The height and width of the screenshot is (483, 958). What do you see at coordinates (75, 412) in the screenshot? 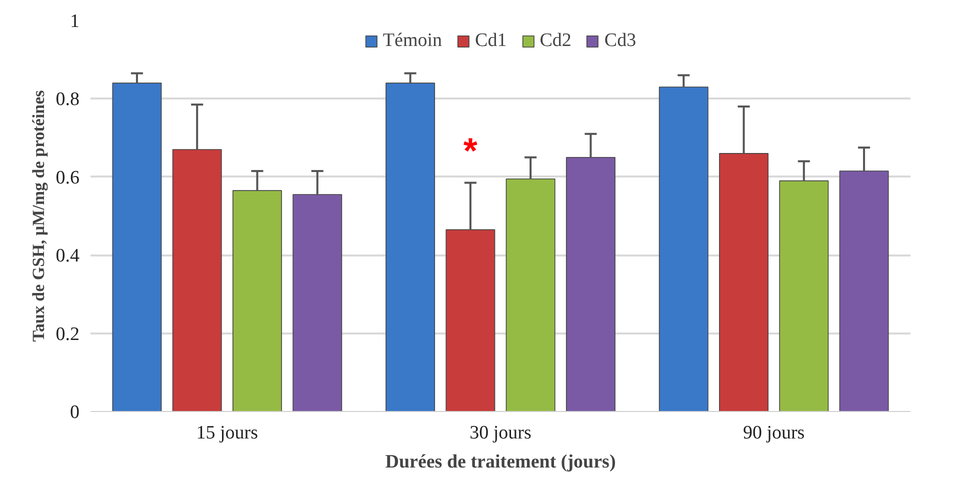
I see `y-tick-label: 0` at bounding box center [75, 412].